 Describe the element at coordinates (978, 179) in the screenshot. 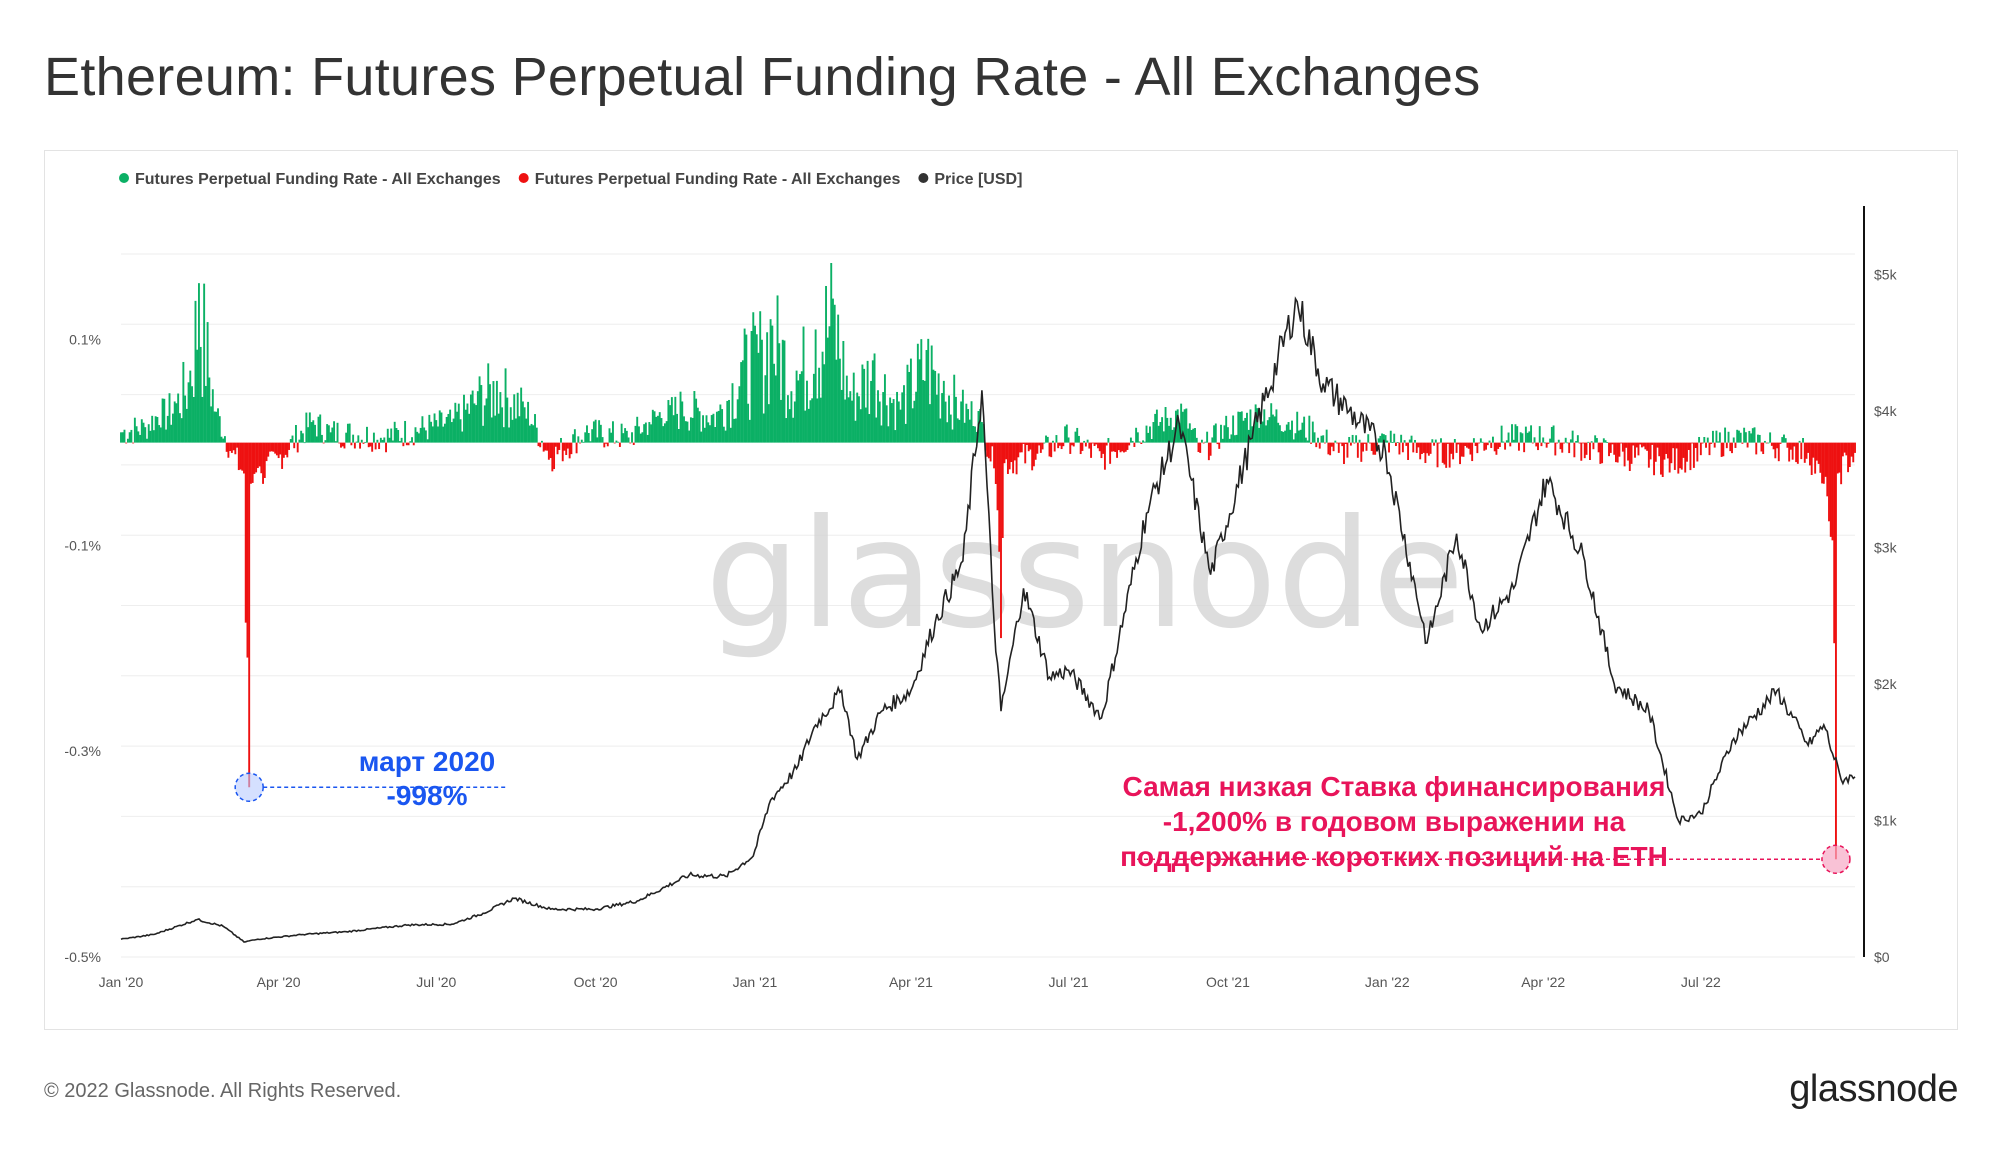

I see `legend-label-3: Price [USD]` at that location.